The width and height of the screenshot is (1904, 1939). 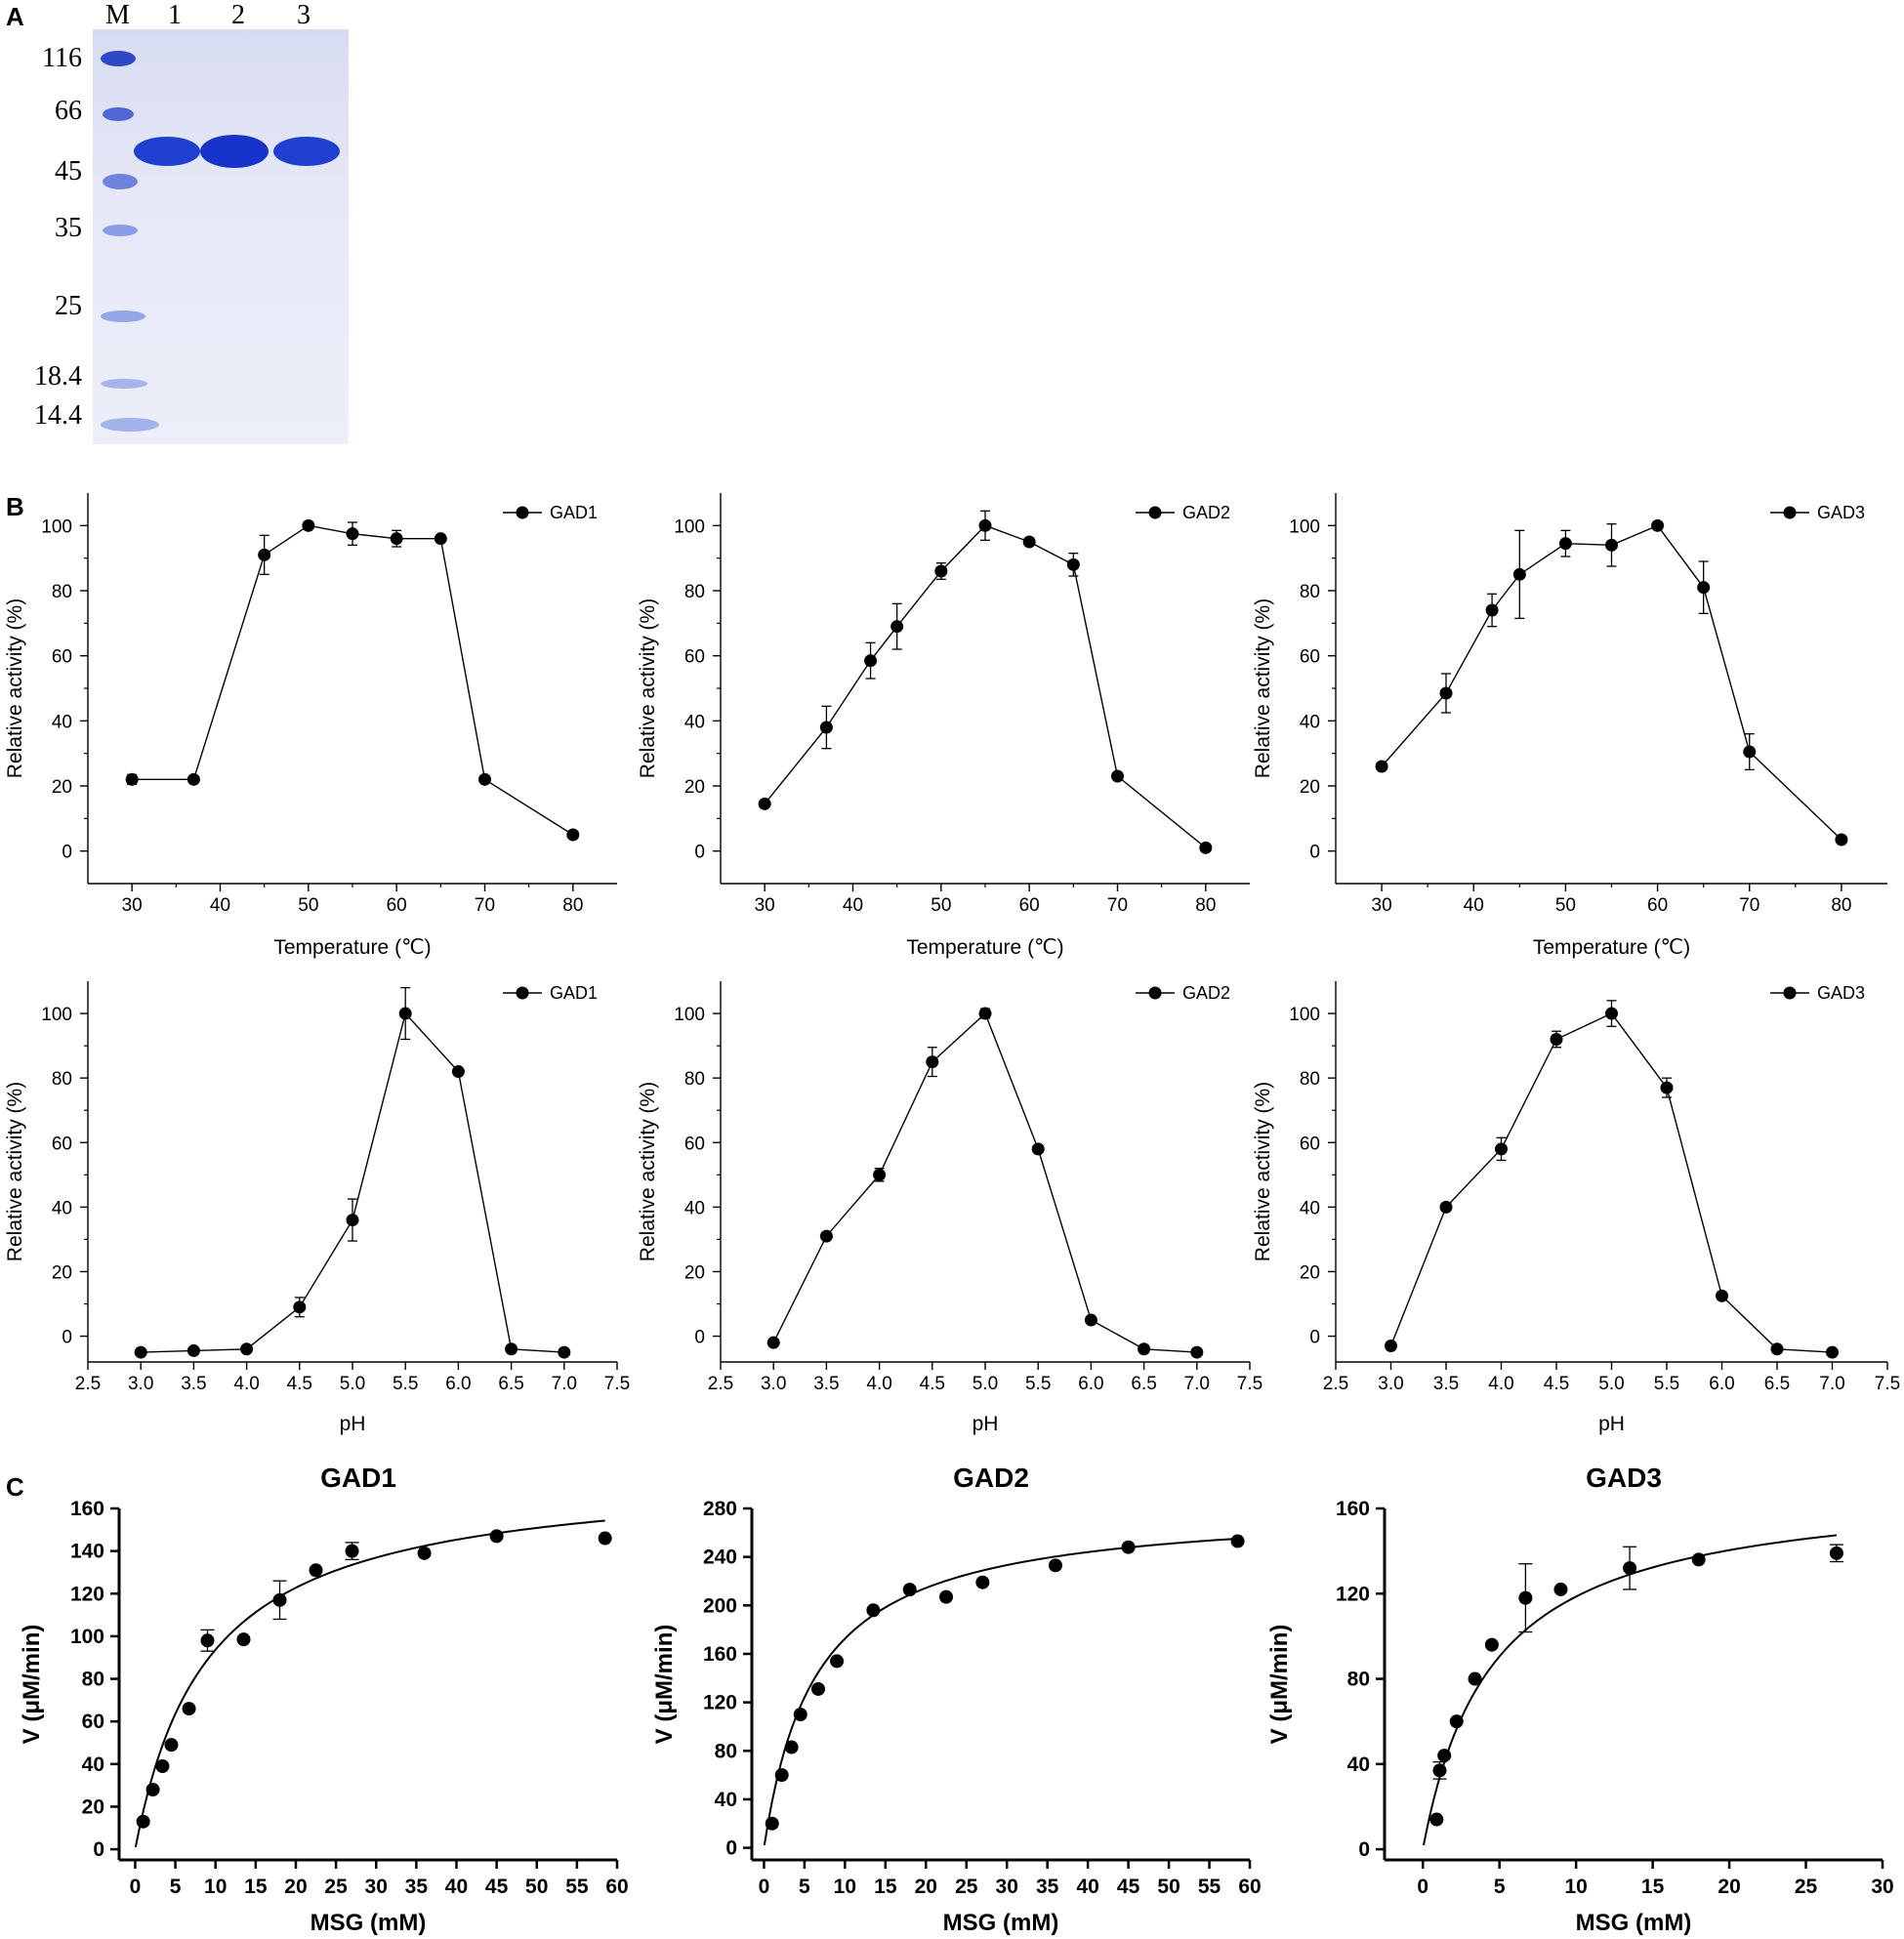 I want to click on temp-gad1-y-tick-label: 80, so click(x=62, y=592).